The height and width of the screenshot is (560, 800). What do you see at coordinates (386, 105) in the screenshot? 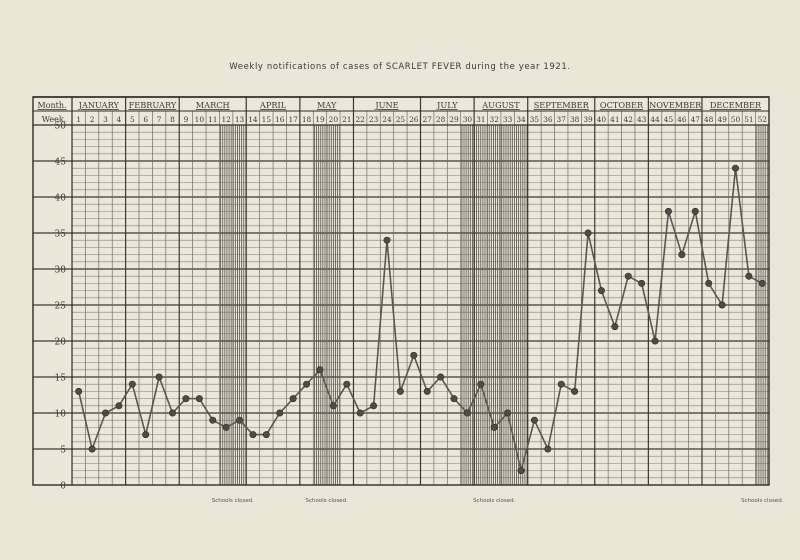
I see `month-label: JUNE` at bounding box center [386, 105].